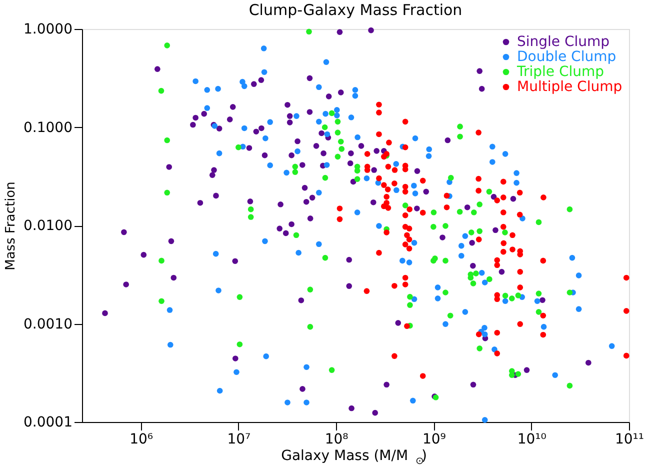 This screenshot has height=466, width=649. Describe the element at coordinates (48, 324) in the screenshot. I see `y-tick-label: 0.0010` at that location.